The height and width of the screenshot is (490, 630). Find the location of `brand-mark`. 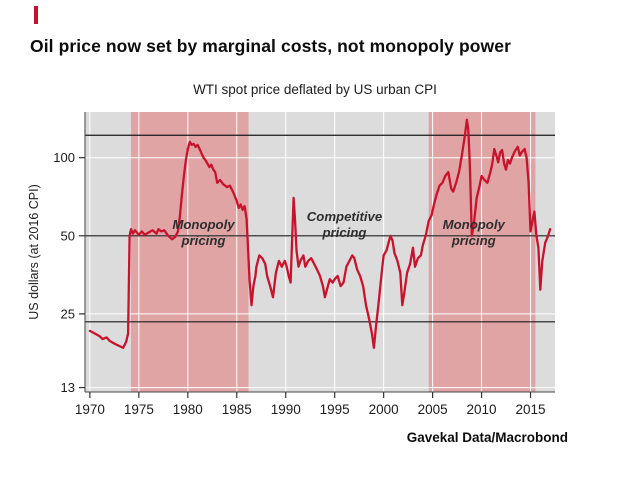

brand-mark is located at coordinates (36, 15).